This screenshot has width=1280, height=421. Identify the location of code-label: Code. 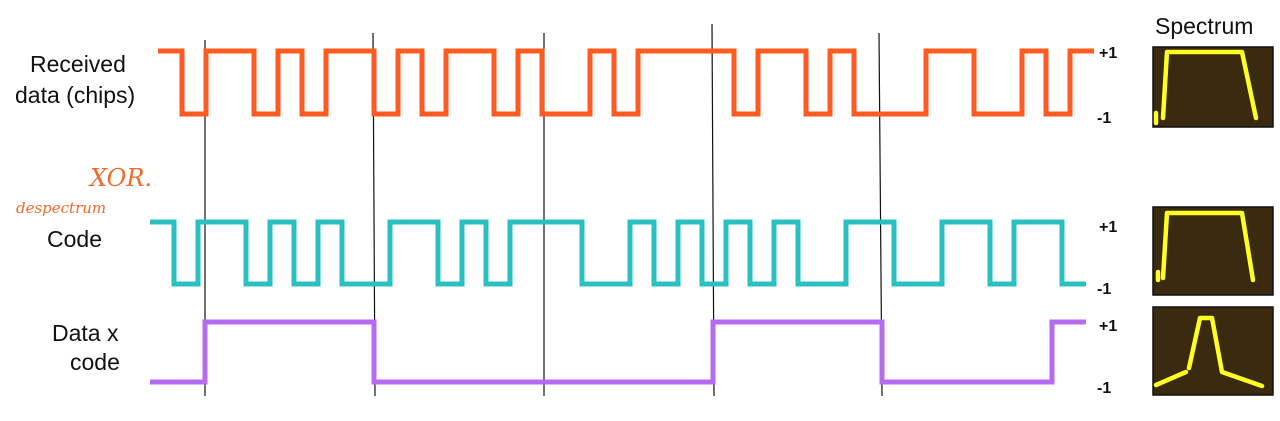
(74, 239).